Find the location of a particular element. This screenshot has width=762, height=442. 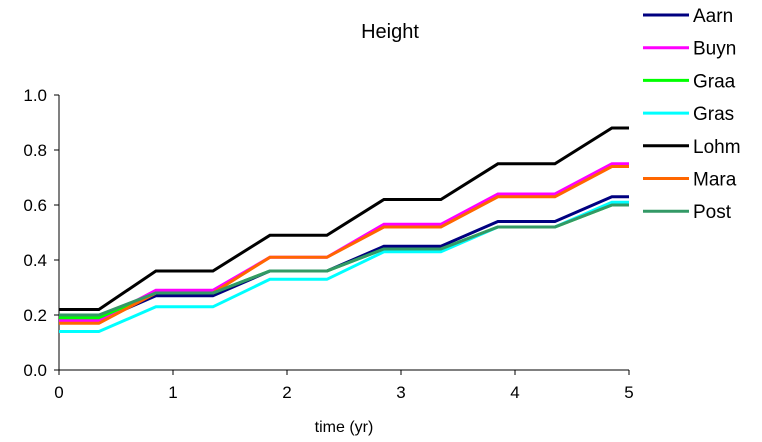

legend: Aarn Buyn Graa Gras Lohm Mara Post is located at coordinates (692, 114).